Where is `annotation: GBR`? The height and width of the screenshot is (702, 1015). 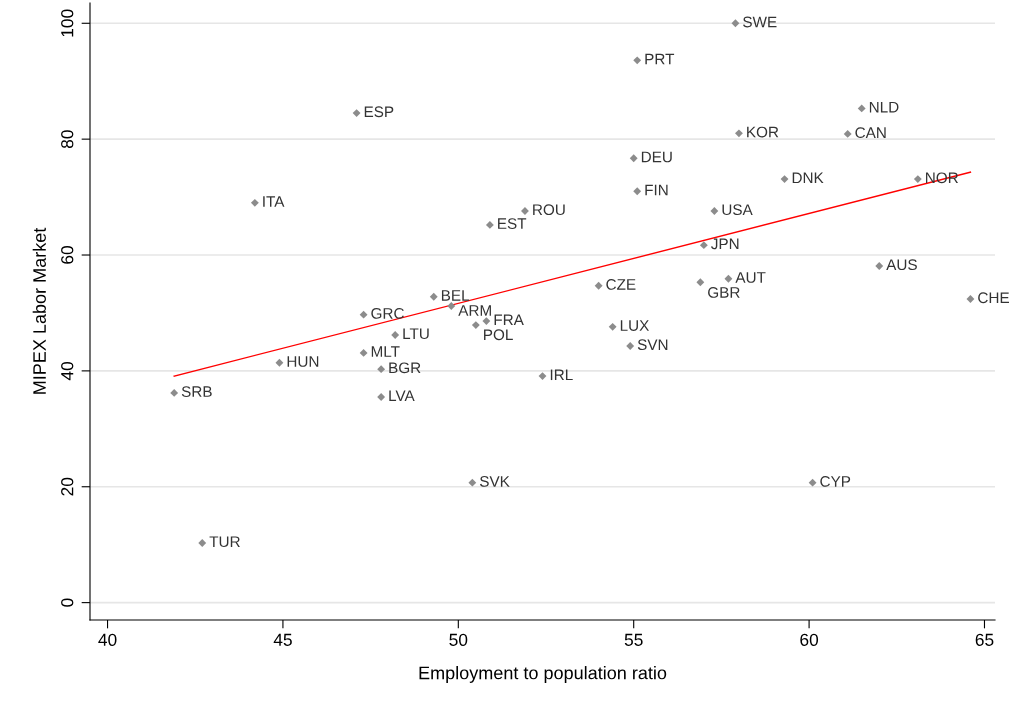 annotation: GBR is located at coordinates (724, 292).